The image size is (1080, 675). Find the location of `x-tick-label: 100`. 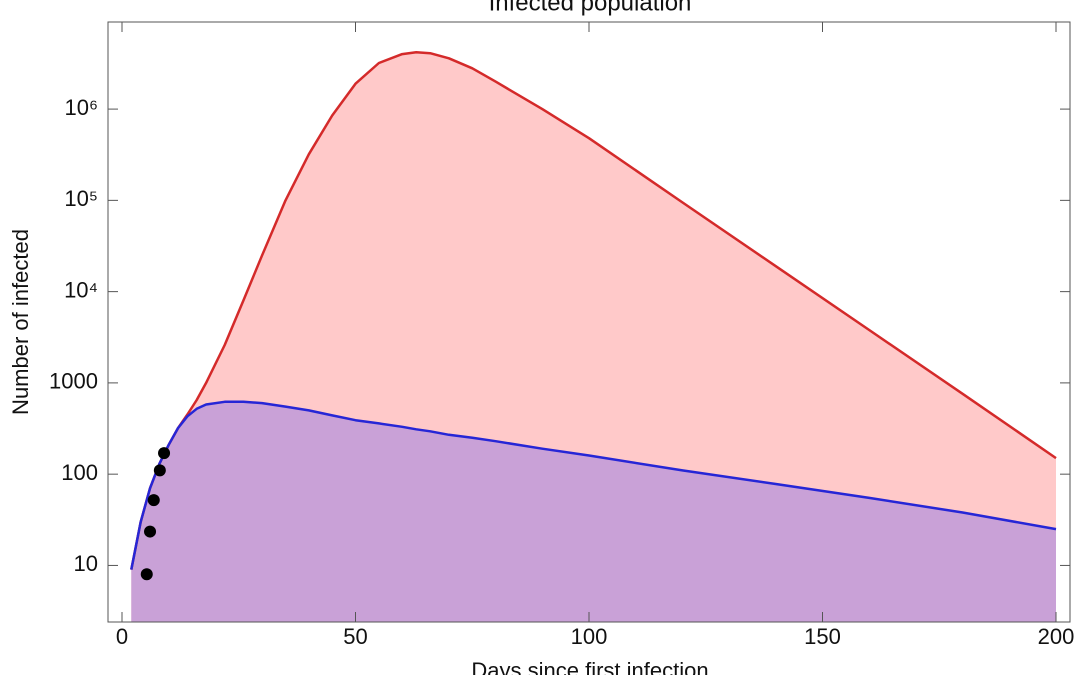

x-tick-label: 100 is located at coordinates (589, 636).